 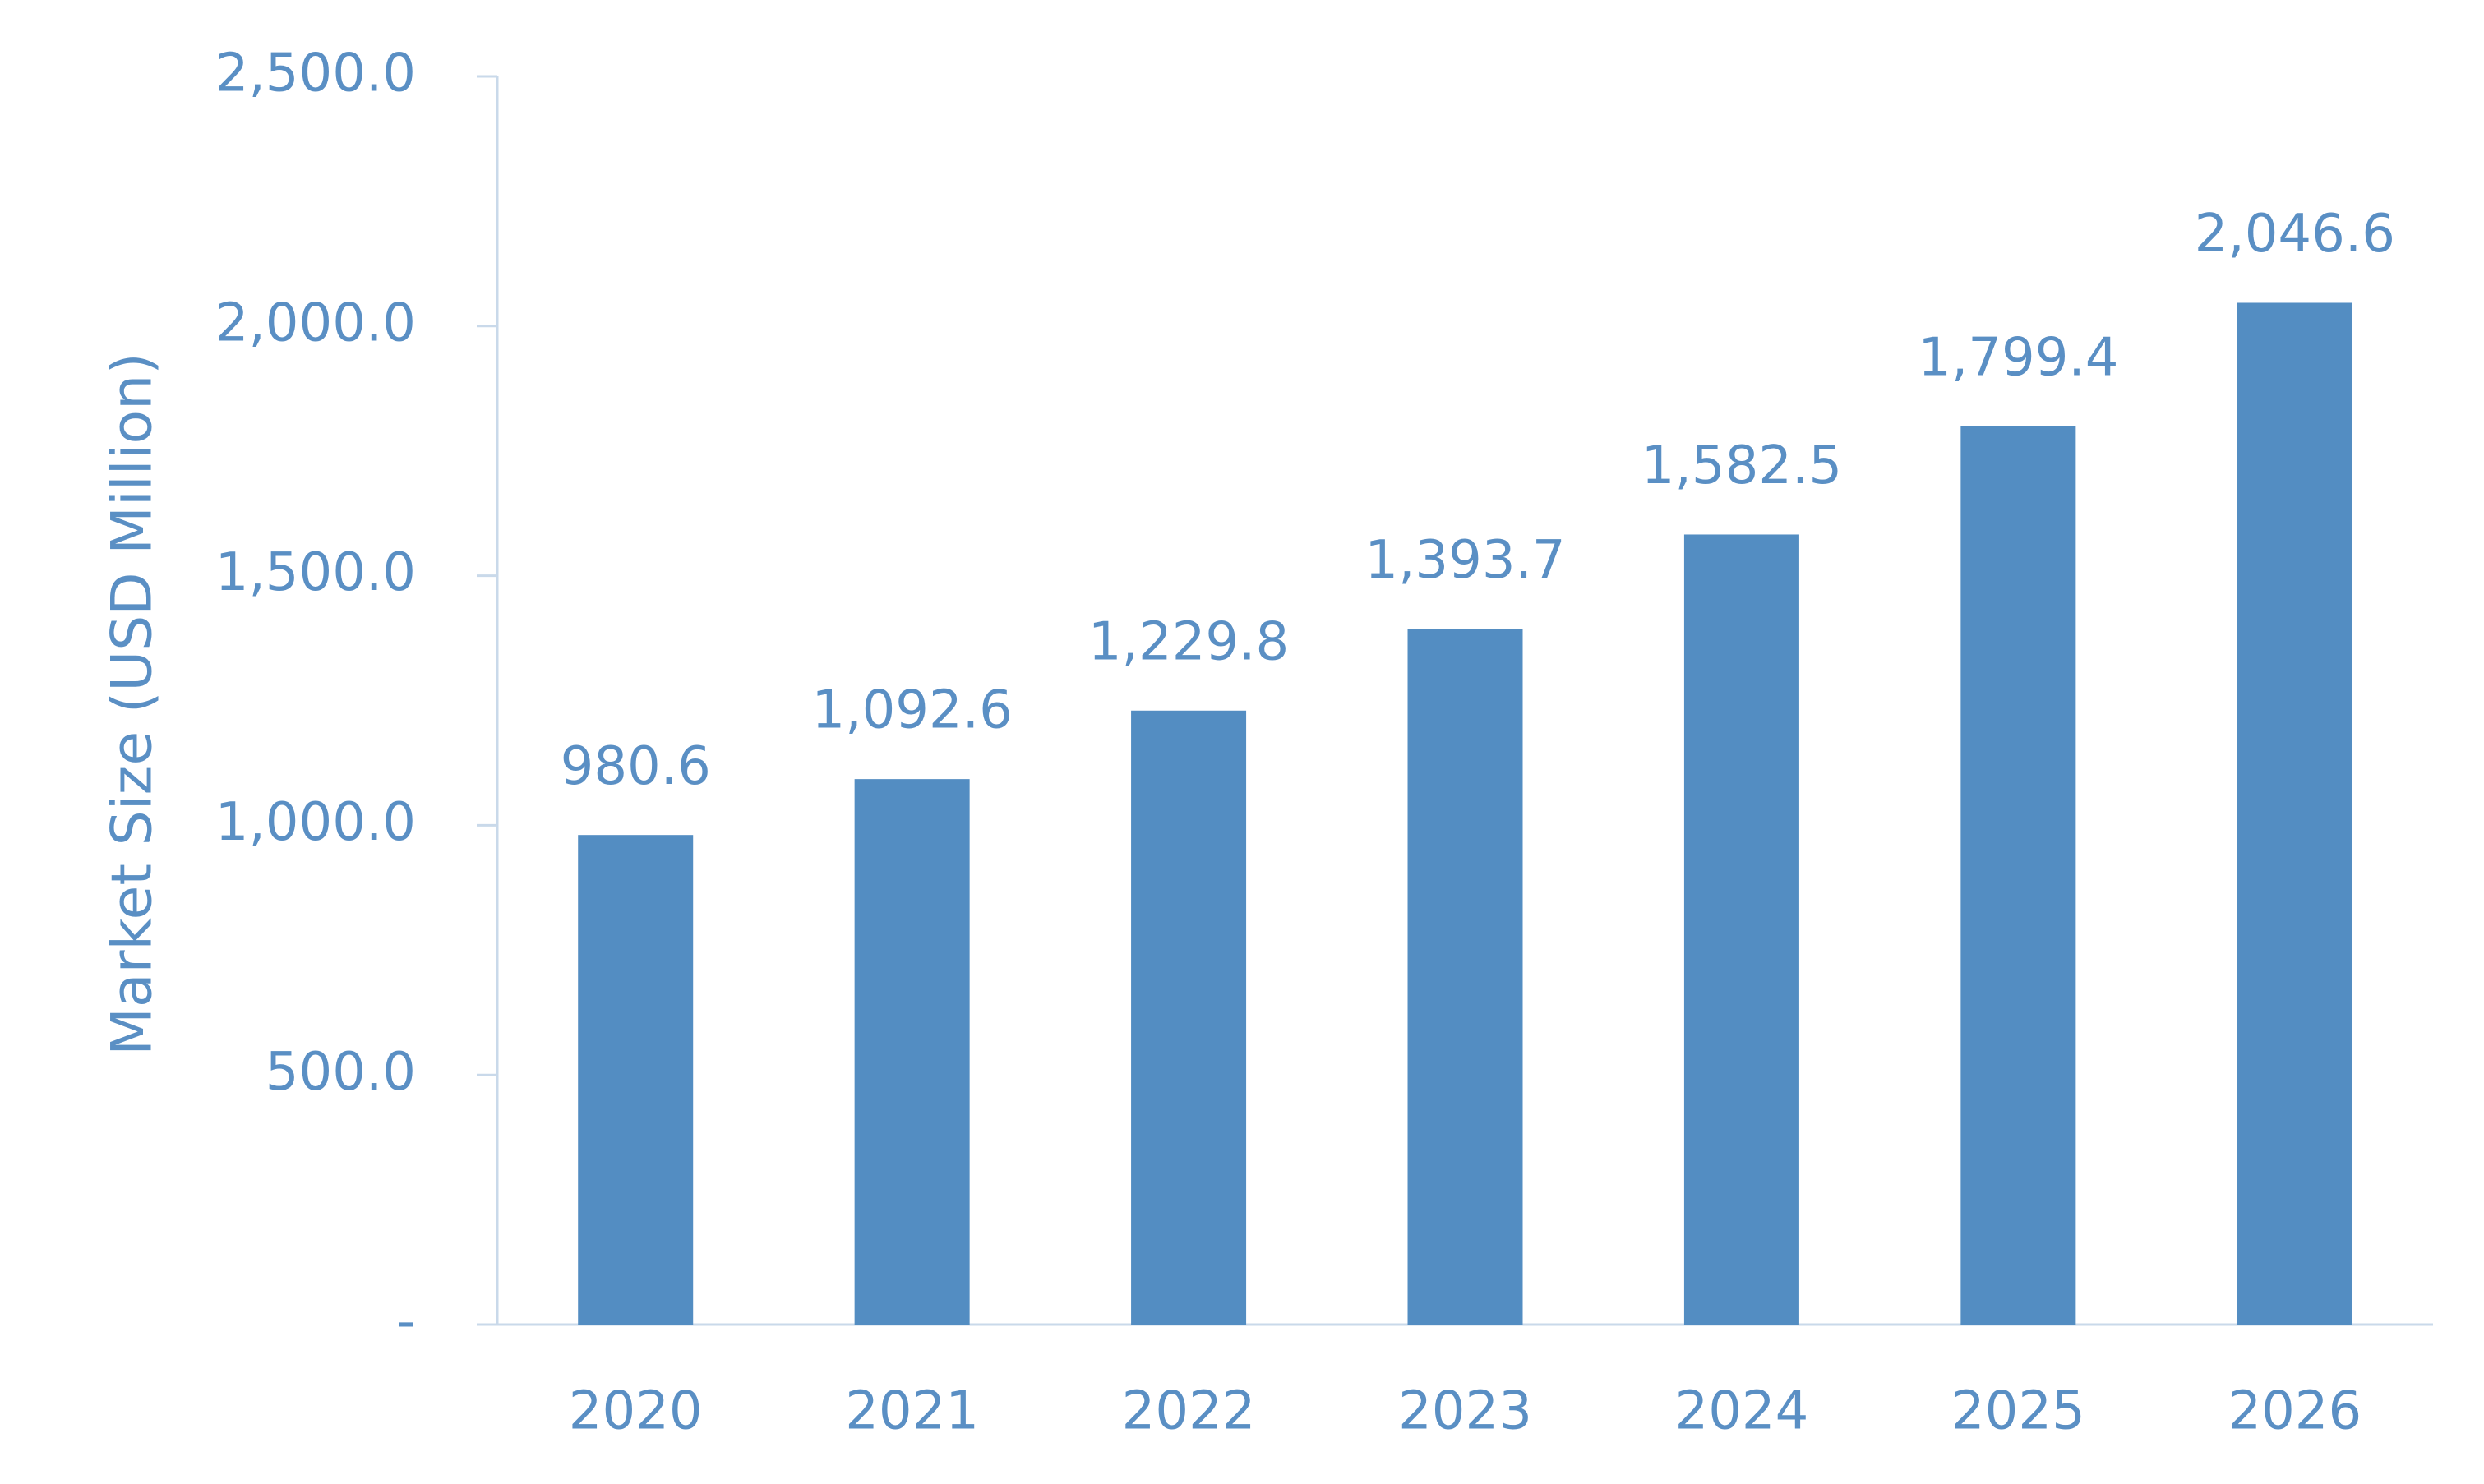 What do you see at coordinates (1189, 642) in the screenshot?
I see `value-label: 1,229.8` at bounding box center [1189, 642].